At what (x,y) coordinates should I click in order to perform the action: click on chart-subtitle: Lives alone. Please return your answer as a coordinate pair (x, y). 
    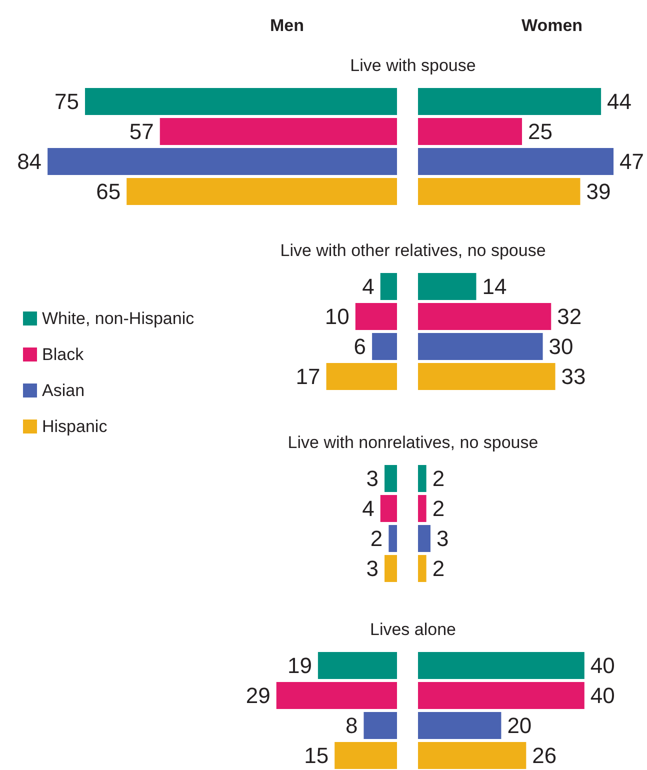
    Looking at the image, I should click on (413, 629).